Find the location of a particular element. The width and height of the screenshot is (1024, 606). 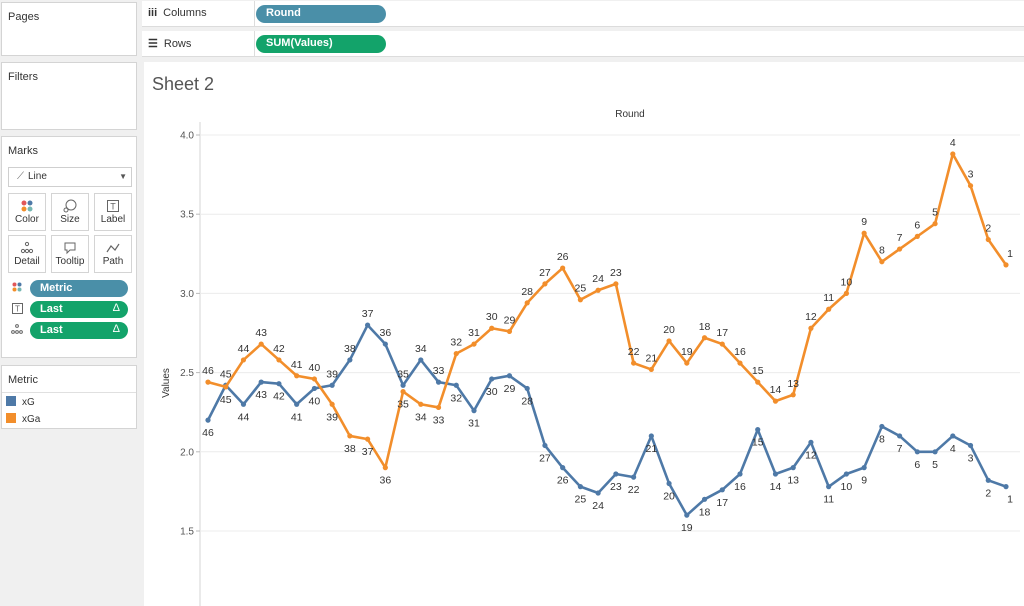

data-label-xg: 2 is located at coordinates (988, 493).